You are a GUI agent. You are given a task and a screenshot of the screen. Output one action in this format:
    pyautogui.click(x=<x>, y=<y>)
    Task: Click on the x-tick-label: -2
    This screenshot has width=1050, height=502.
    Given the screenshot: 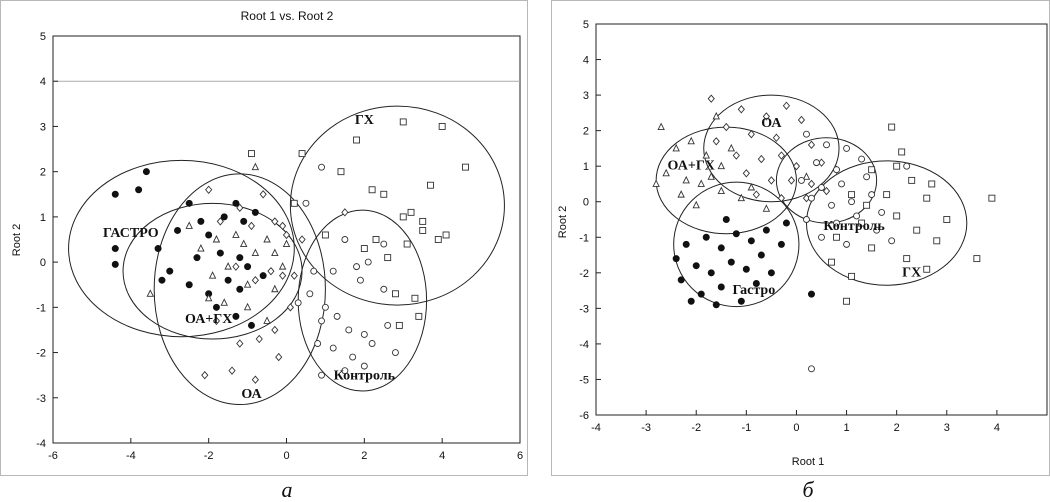 What is the action you would take?
    pyautogui.click(x=209, y=456)
    